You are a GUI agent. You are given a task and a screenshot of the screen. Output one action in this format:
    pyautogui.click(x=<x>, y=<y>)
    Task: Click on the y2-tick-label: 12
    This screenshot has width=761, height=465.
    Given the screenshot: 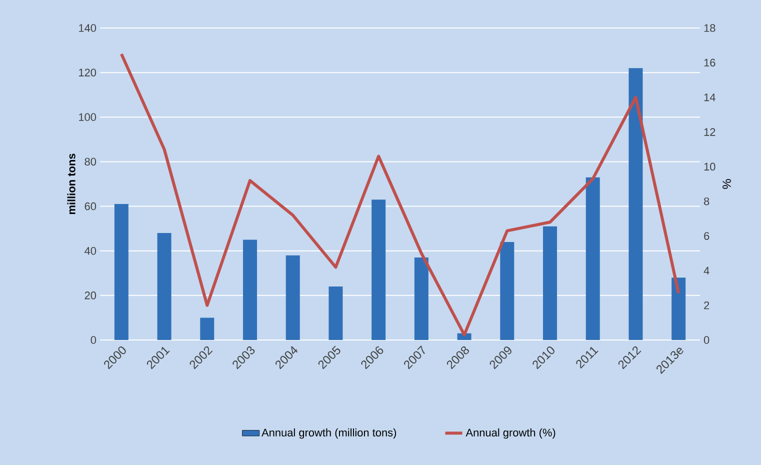 What is the action you would take?
    pyautogui.click(x=710, y=132)
    